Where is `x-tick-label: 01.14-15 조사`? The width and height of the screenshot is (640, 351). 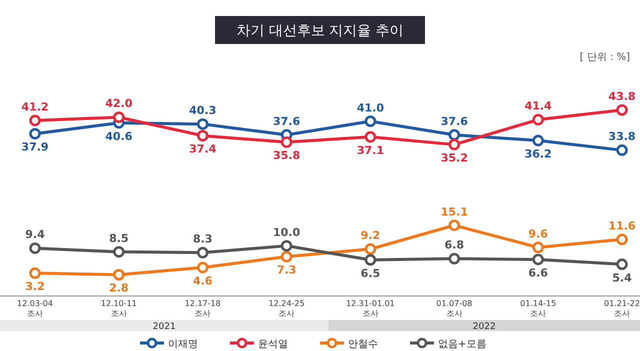
x-tick-label: 01.14-15 조사 is located at coordinates (538, 308).